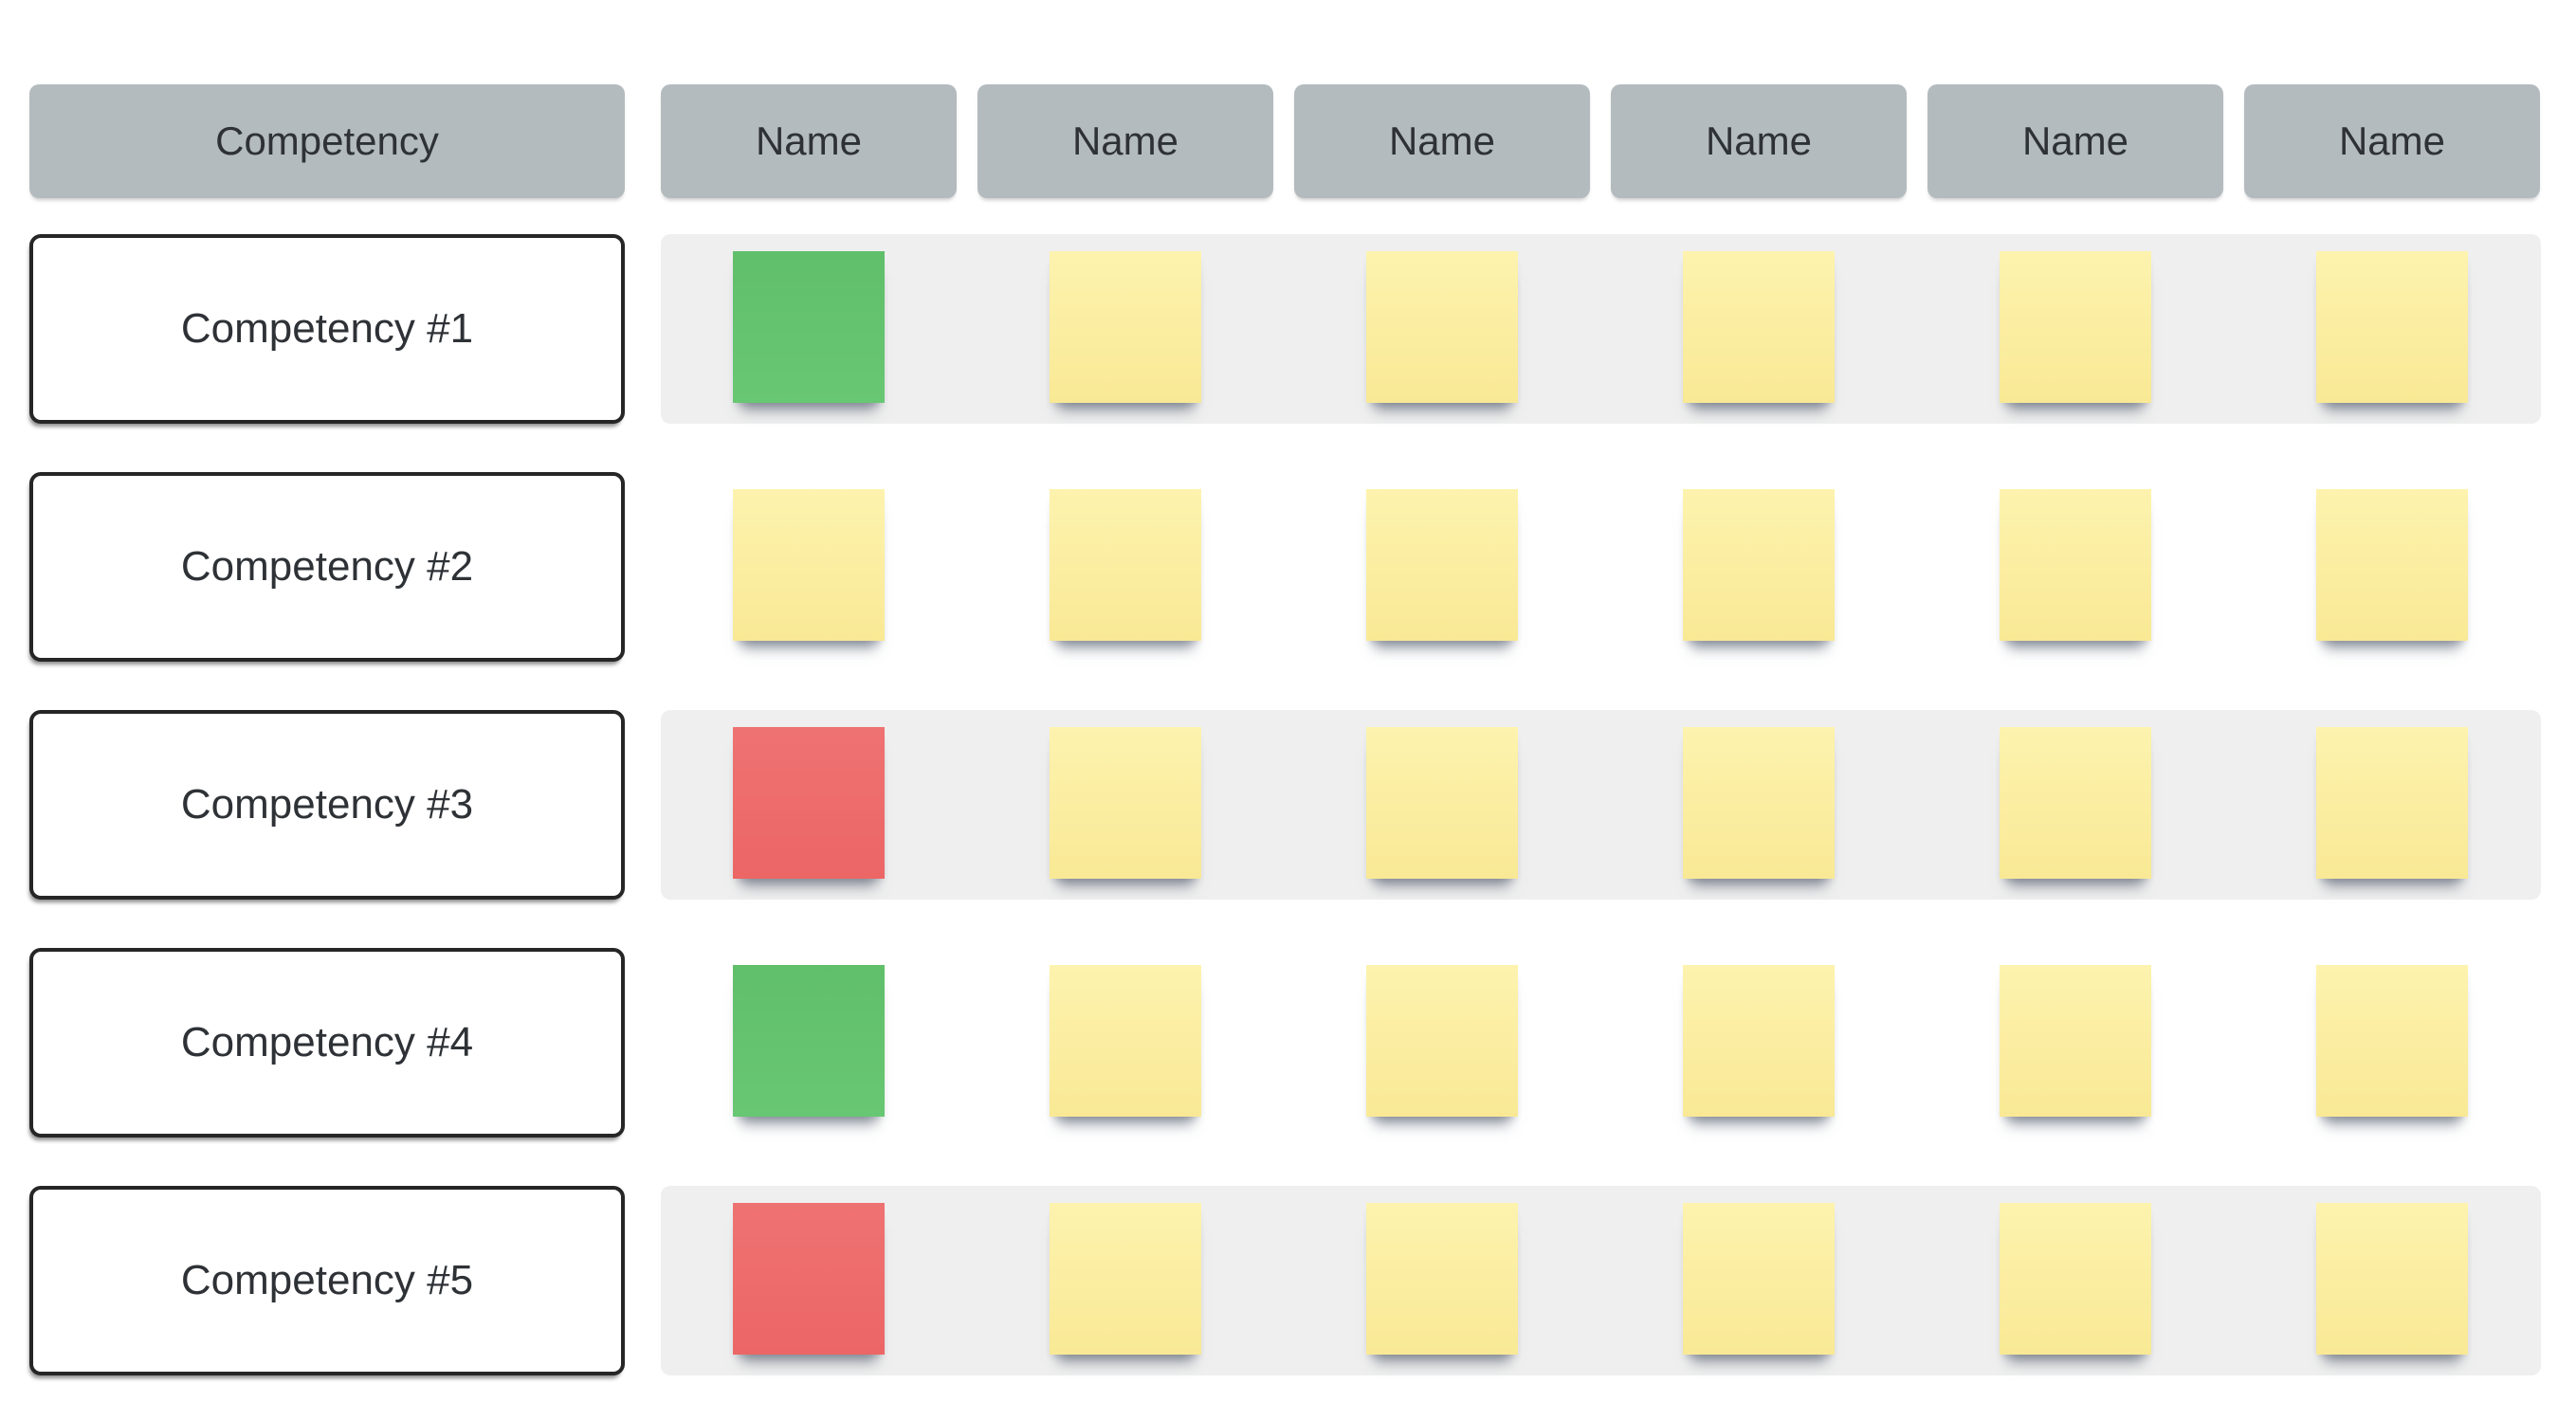 The height and width of the screenshot is (1420, 2576). I want to click on competency-box-label: Competency #3, so click(327, 804).